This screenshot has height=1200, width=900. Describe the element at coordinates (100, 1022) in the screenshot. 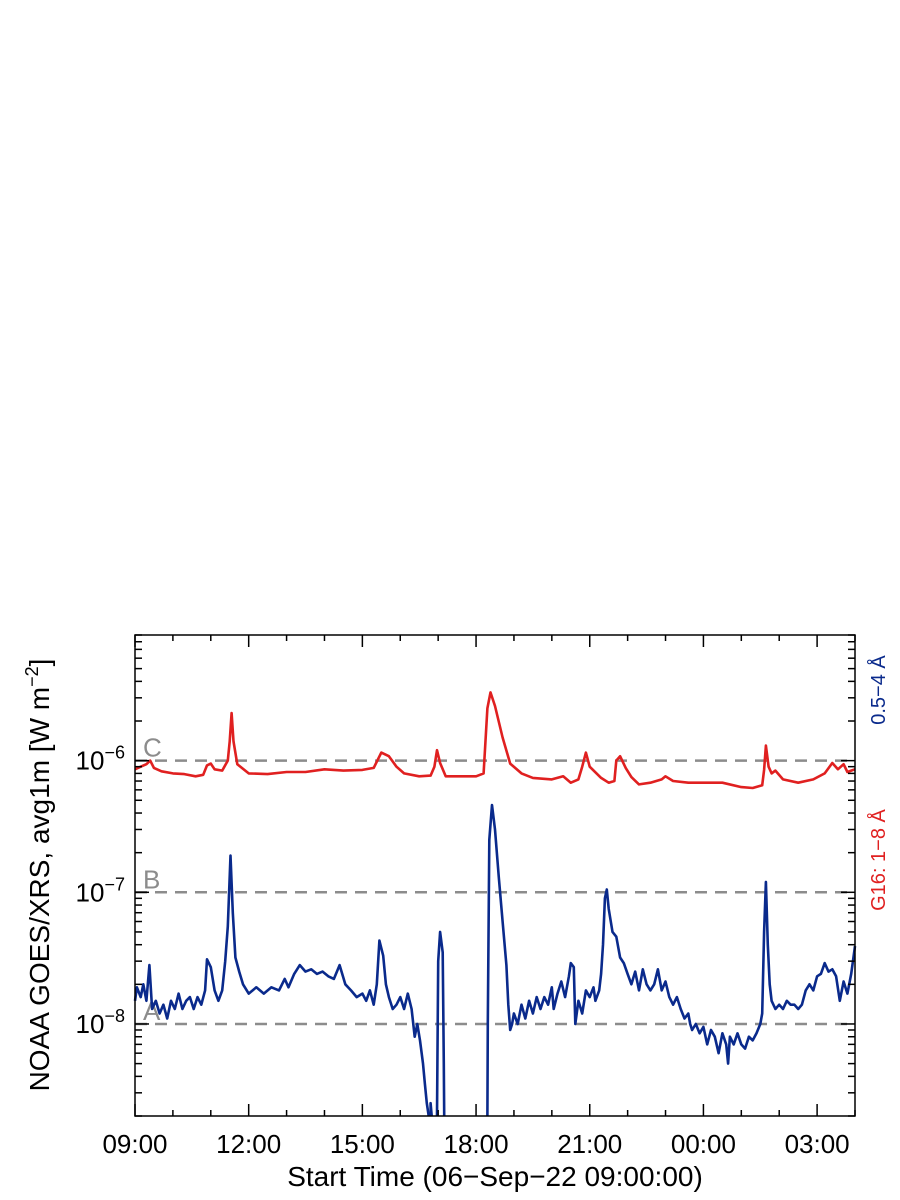

I see `y-tick-label: 10⁻⁸` at that location.